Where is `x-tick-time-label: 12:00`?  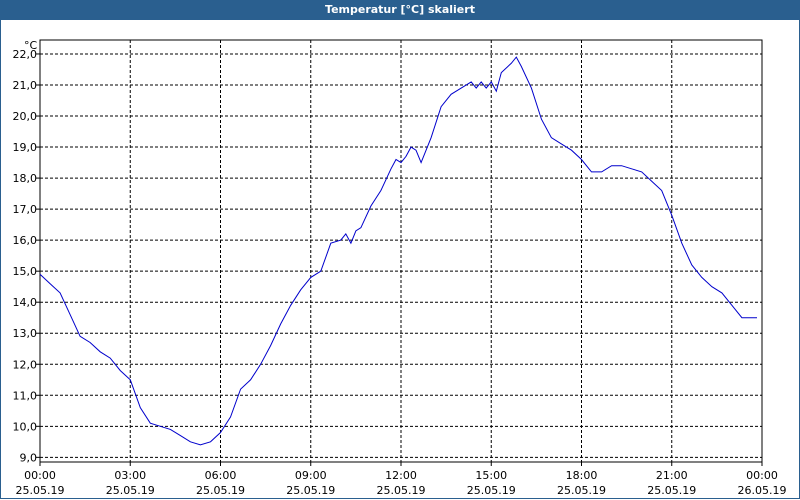
x-tick-time-label: 12:00 is located at coordinates (401, 475).